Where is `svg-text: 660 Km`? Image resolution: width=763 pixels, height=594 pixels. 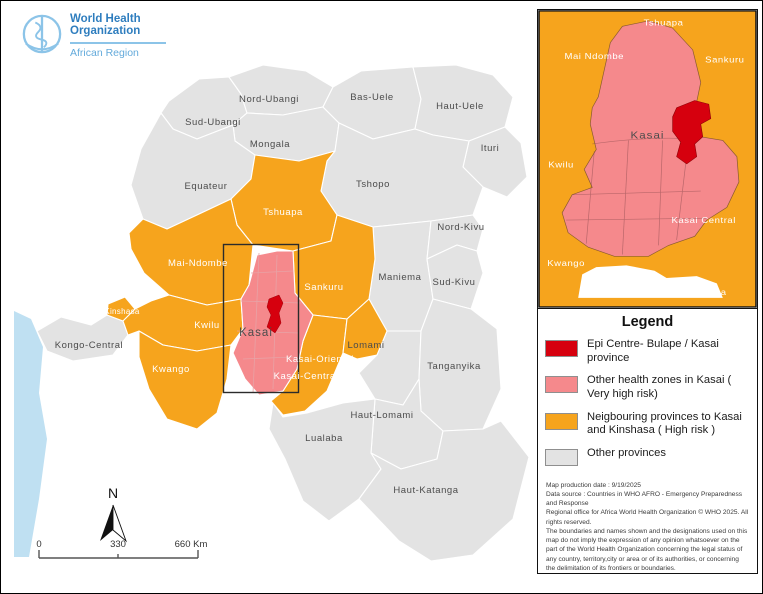 svg-text: 660 Km is located at coordinates (191, 544).